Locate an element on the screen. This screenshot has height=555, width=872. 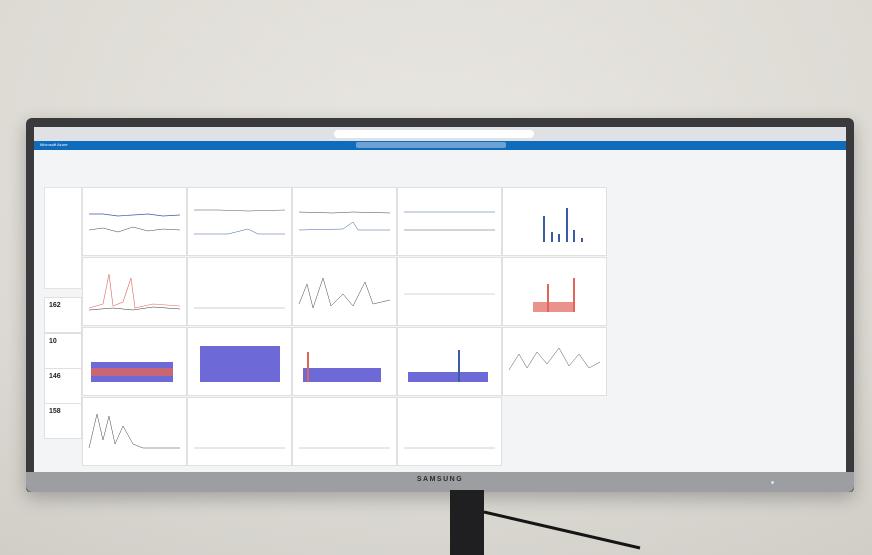
monitor-chin: SAMSUNG is located at coordinates (440, 482).